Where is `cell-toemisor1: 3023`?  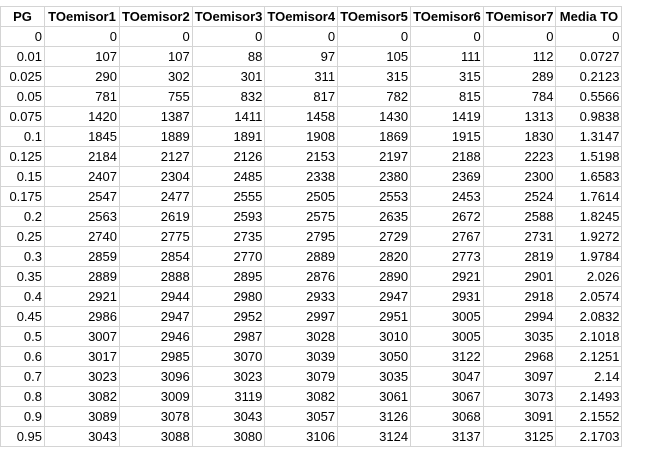 cell-toemisor1: 3023 is located at coordinates (82, 376).